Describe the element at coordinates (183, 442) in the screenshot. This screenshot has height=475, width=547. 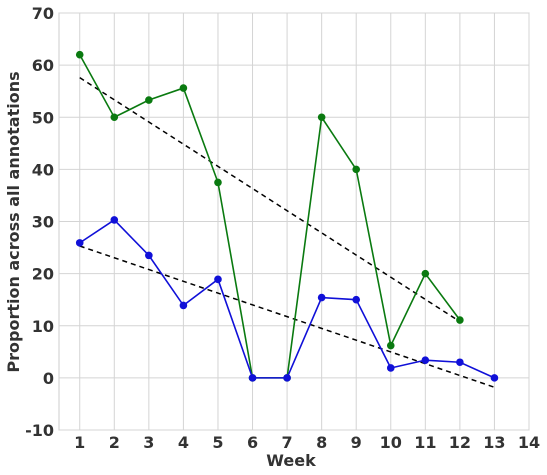
I see `x-tick-label: 4` at that location.